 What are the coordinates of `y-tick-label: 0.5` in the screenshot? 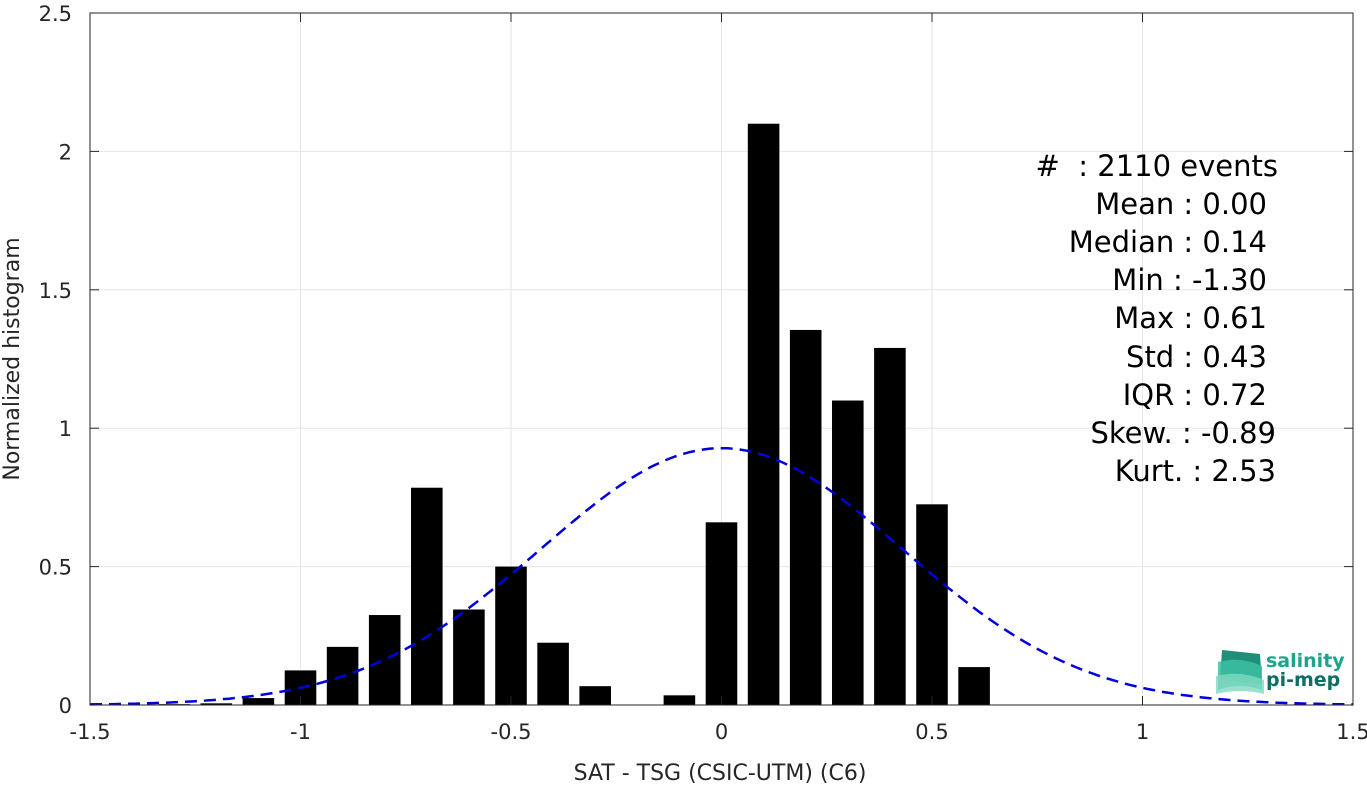 It's located at (55, 568).